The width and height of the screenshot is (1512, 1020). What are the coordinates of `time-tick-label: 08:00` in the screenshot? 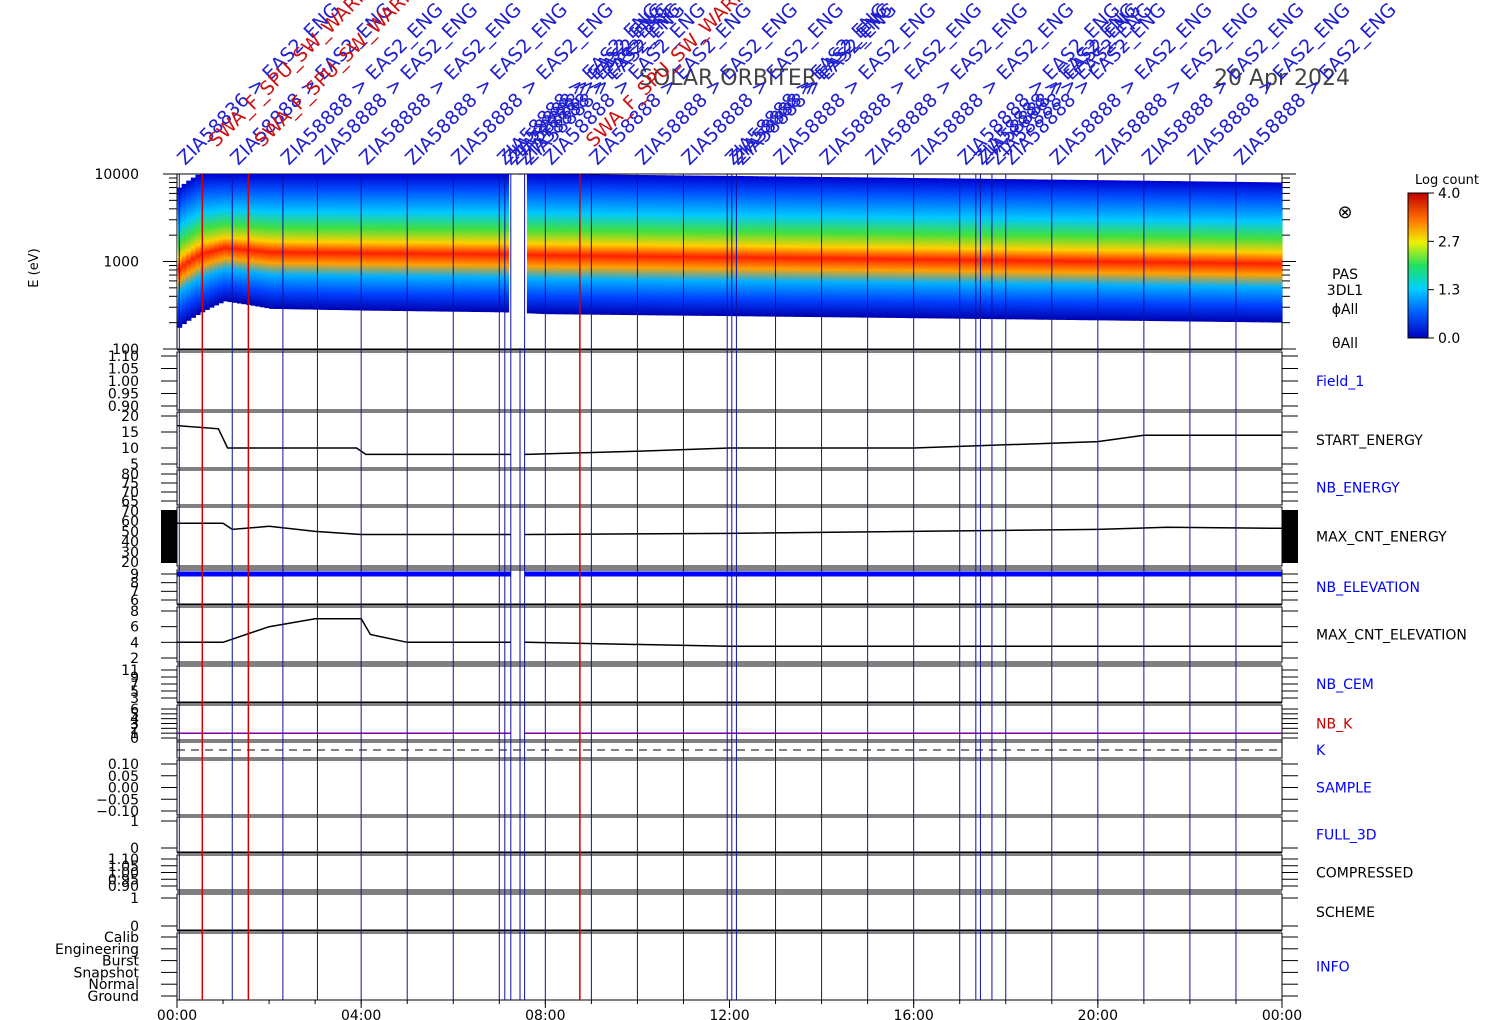 It's located at (545, 1014).